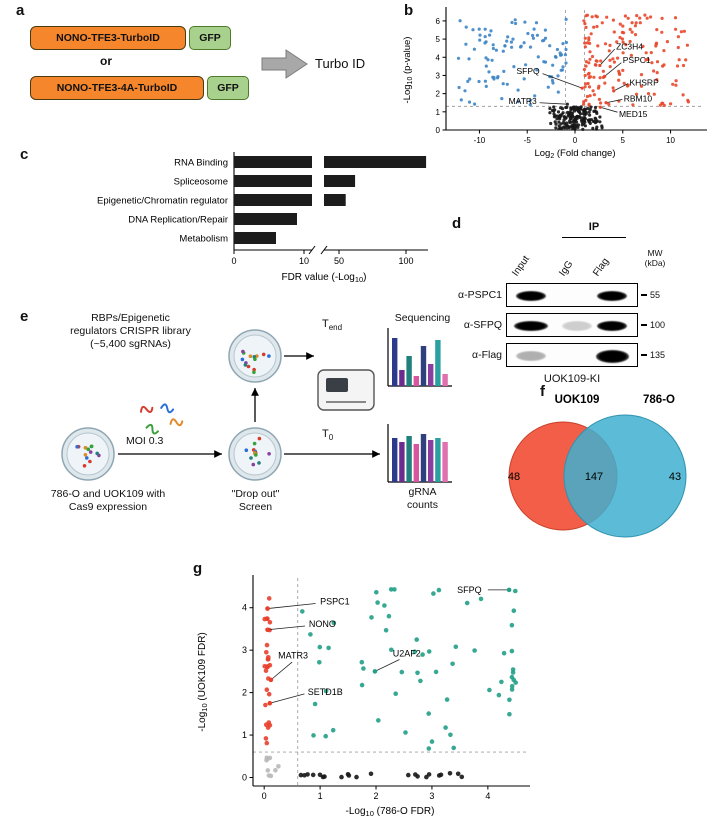  Describe the element at coordinates (323, 278) in the screenshot. I see `svg-text: FDR value (-Log10)` at that location.